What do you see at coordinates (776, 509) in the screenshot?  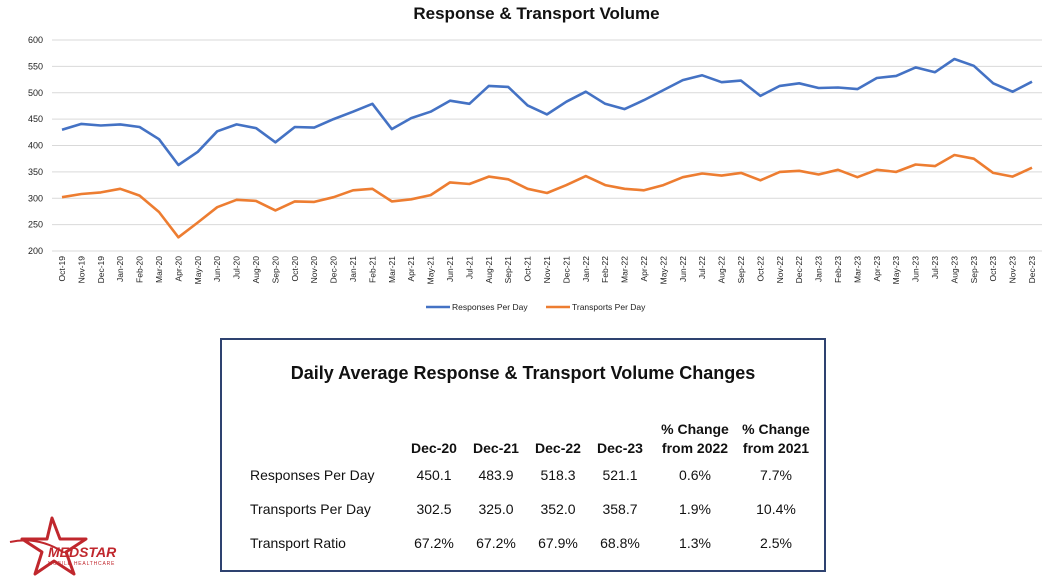 I see `table-cell: 10.4%` at bounding box center [776, 509].